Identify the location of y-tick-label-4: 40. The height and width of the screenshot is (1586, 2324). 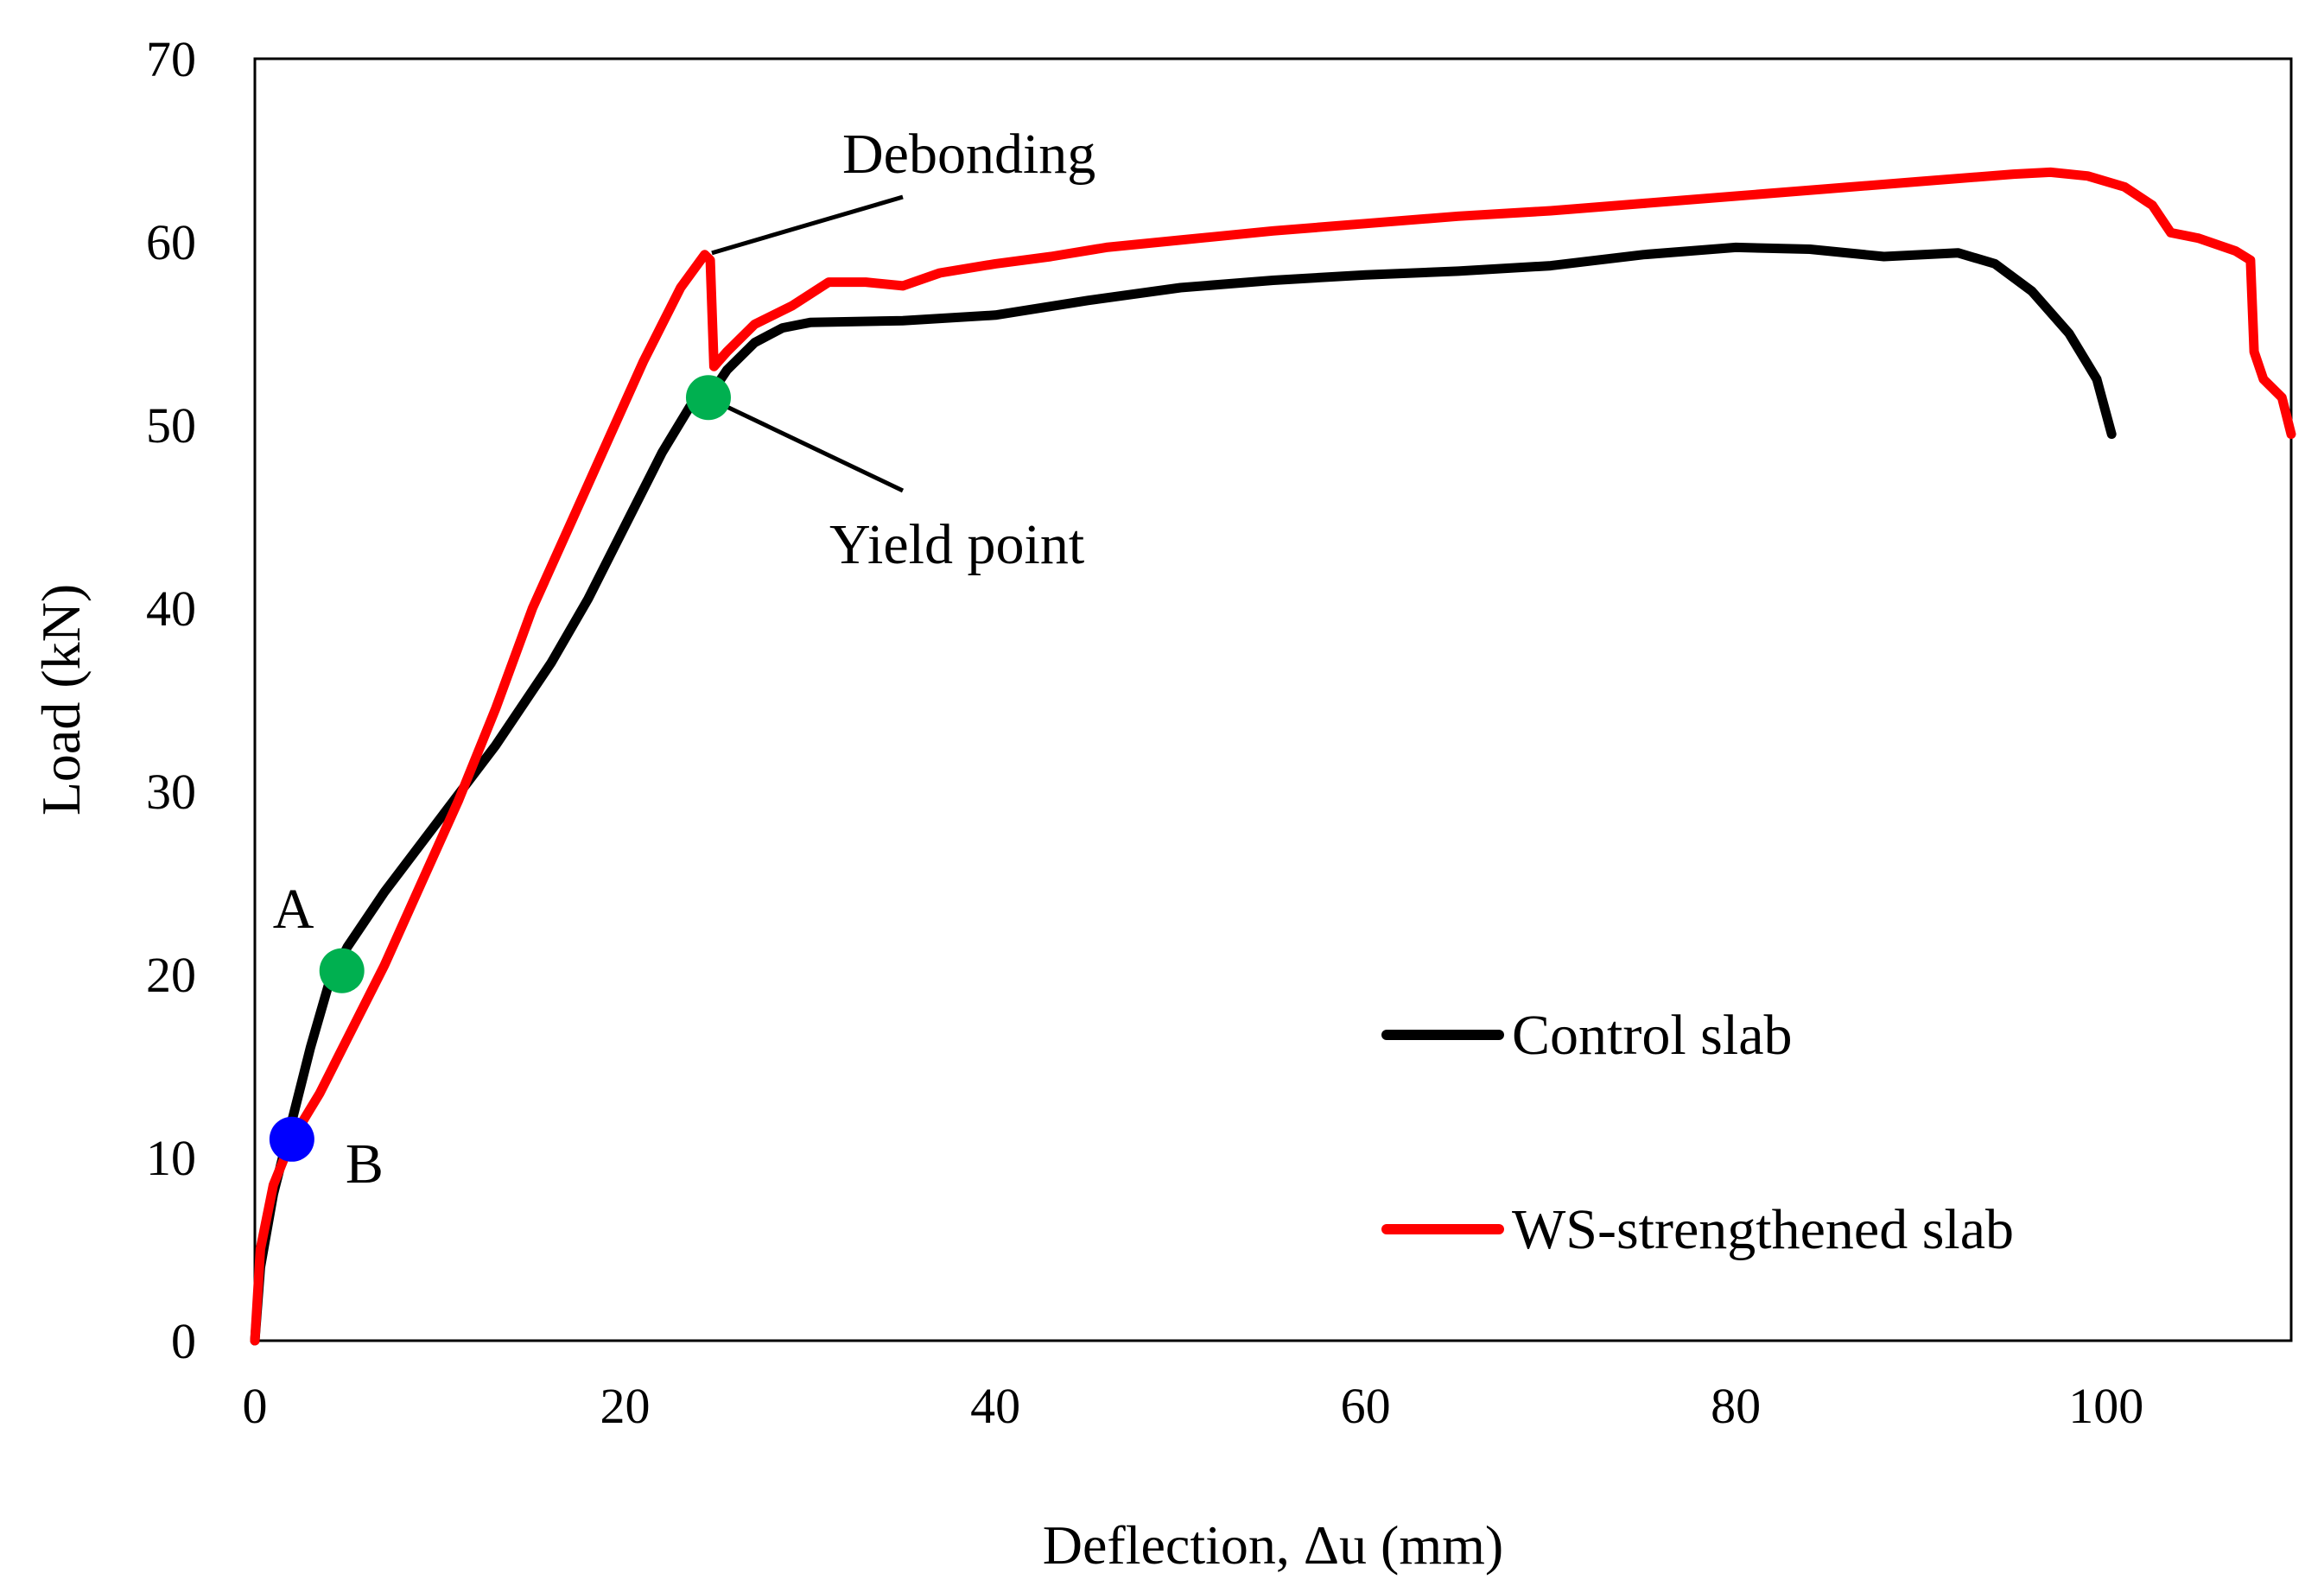
(171, 608).